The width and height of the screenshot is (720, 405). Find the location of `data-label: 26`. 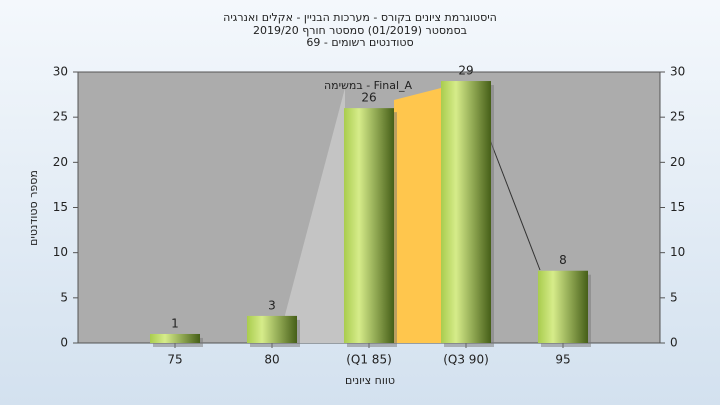

data-label: 26 is located at coordinates (368, 98).